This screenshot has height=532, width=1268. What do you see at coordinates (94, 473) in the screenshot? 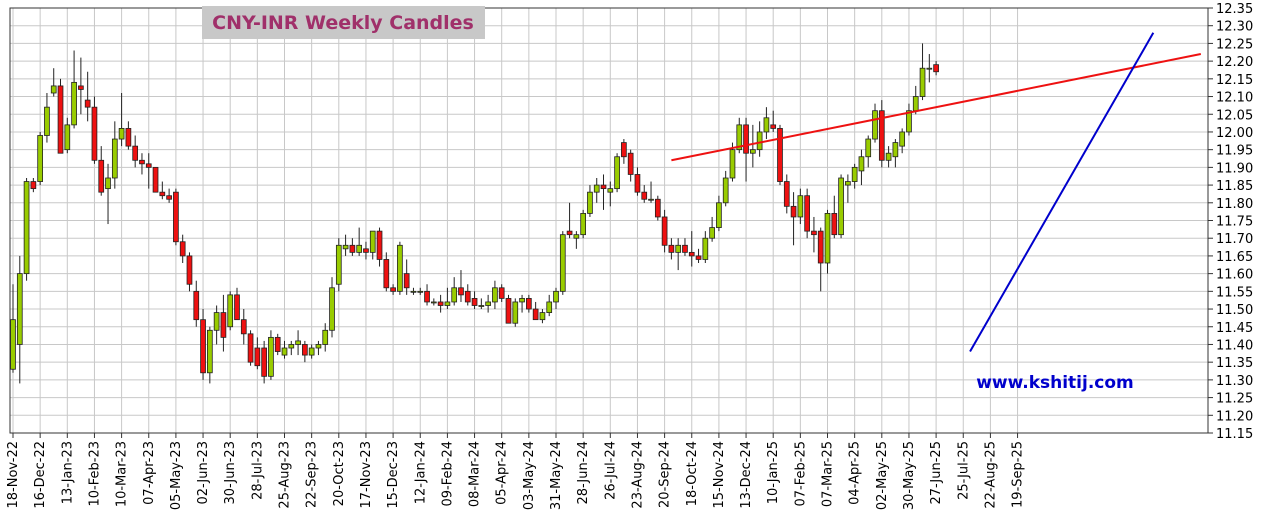
I see `x-tick-label: 10-Feb-23` at bounding box center [94, 473].